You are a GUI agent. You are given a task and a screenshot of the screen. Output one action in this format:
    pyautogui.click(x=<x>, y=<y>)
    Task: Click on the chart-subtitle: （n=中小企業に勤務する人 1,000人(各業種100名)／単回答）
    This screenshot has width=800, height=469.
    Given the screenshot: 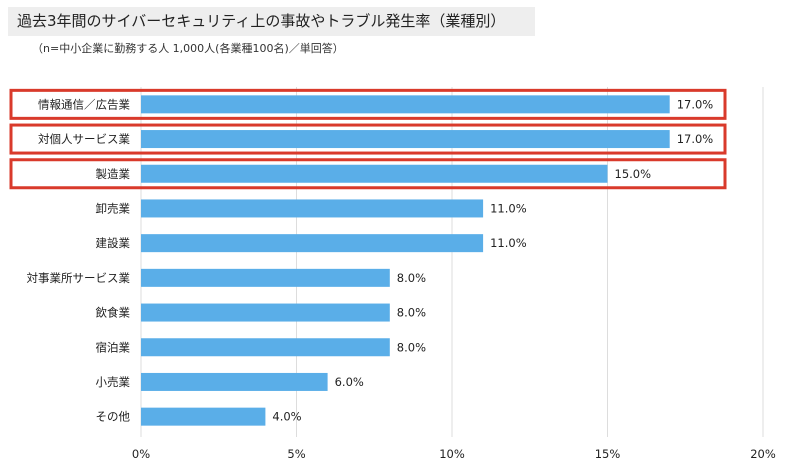 What is the action you would take?
    pyautogui.click(x=188, y=48)
    